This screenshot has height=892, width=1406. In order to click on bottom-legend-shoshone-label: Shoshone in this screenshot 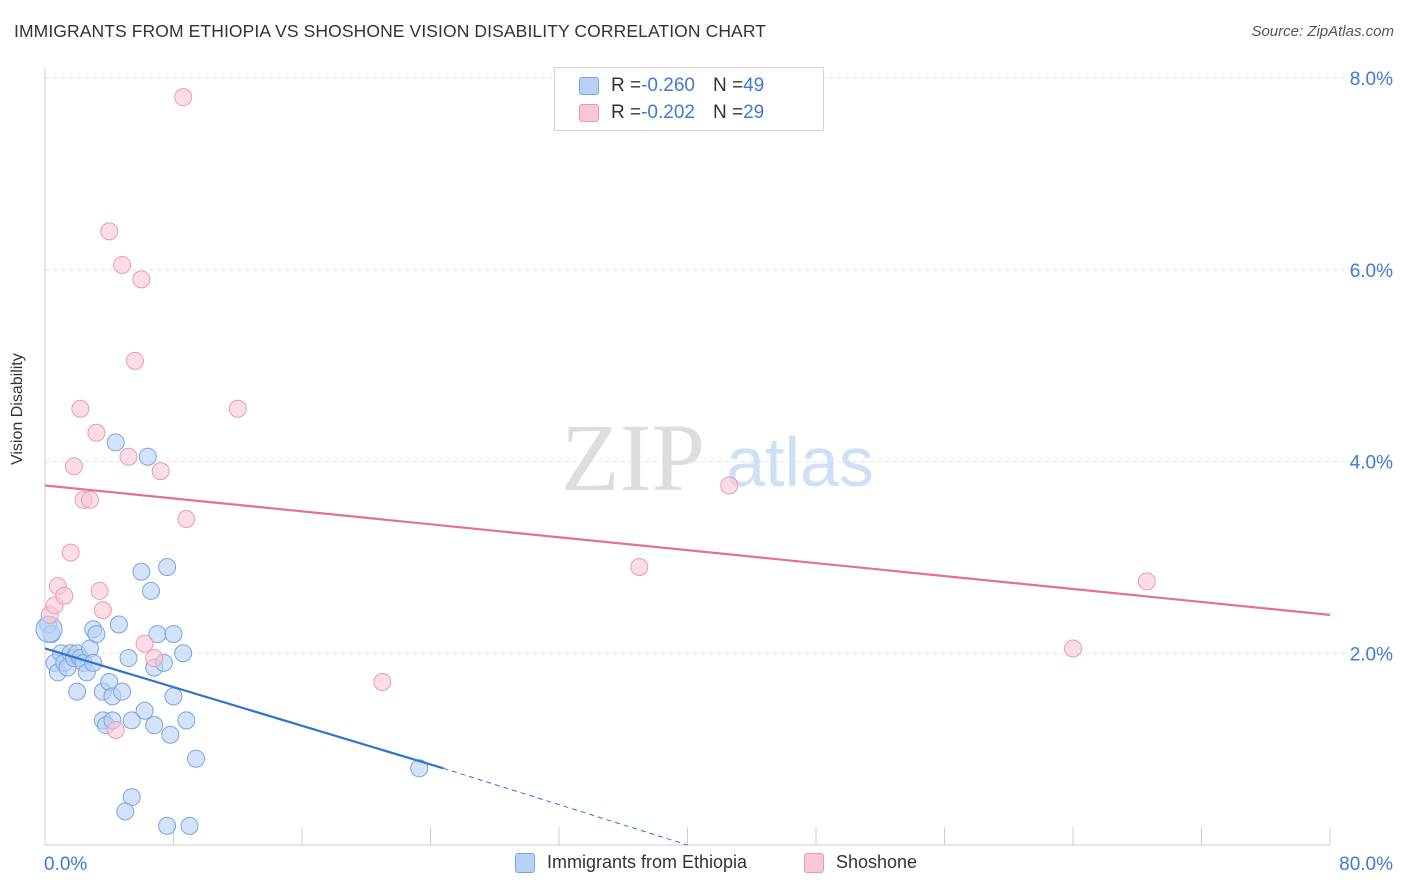, I will do `click(877, 862)`.